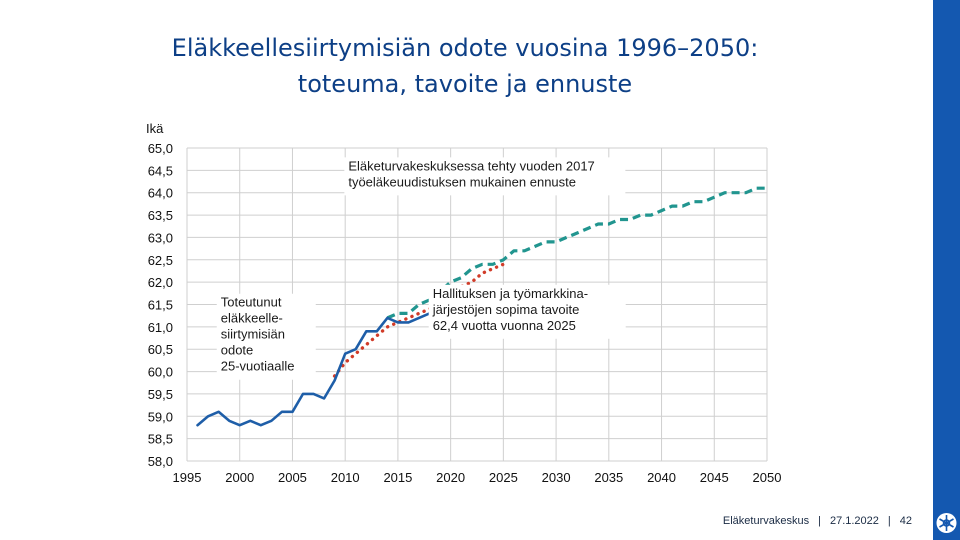 The height and width of the screenshot is (540, 960). What do you see at coordinates (237, 350) in the screenshot?
I see `actual-annotation-line: odote` at bounding box center [237, 350].